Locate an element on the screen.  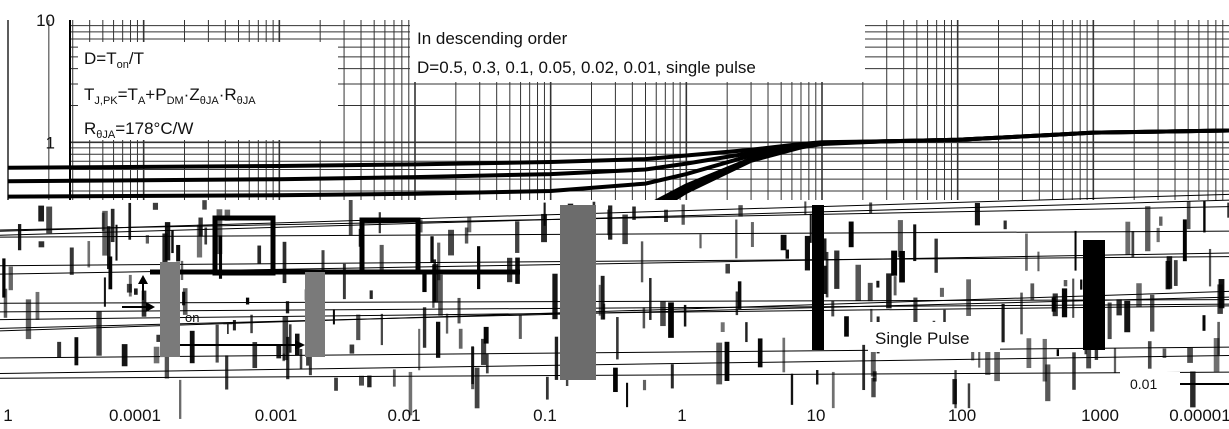
legend-title: In descending order is located at coordinates (492, 38).